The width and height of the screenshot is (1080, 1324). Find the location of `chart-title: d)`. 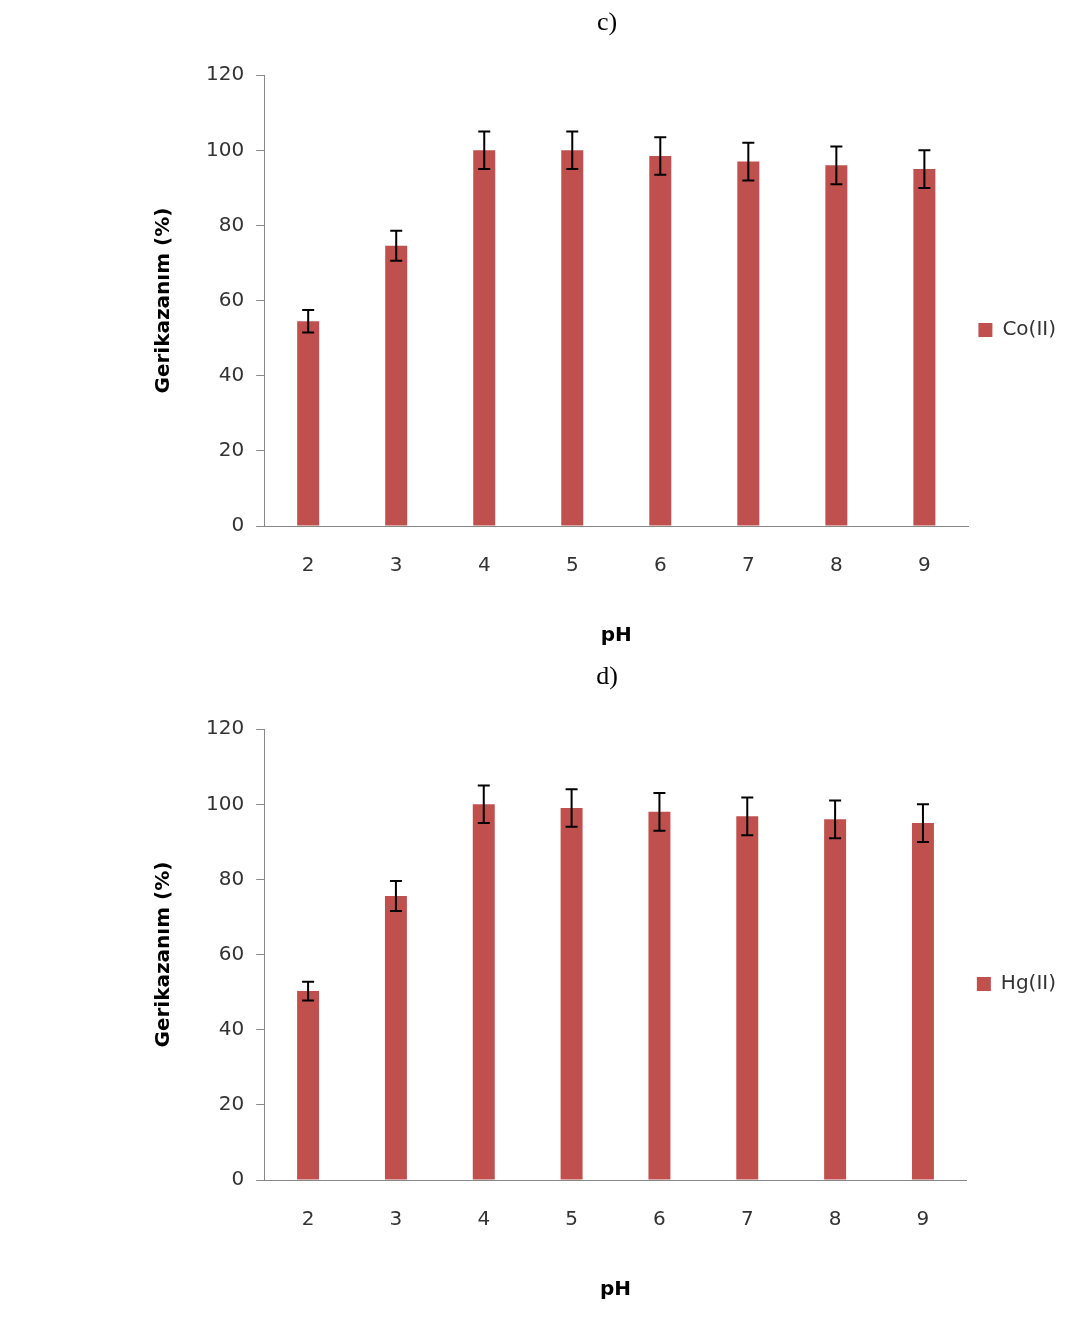

chart-title: d) is located at coordinates (607, 676).